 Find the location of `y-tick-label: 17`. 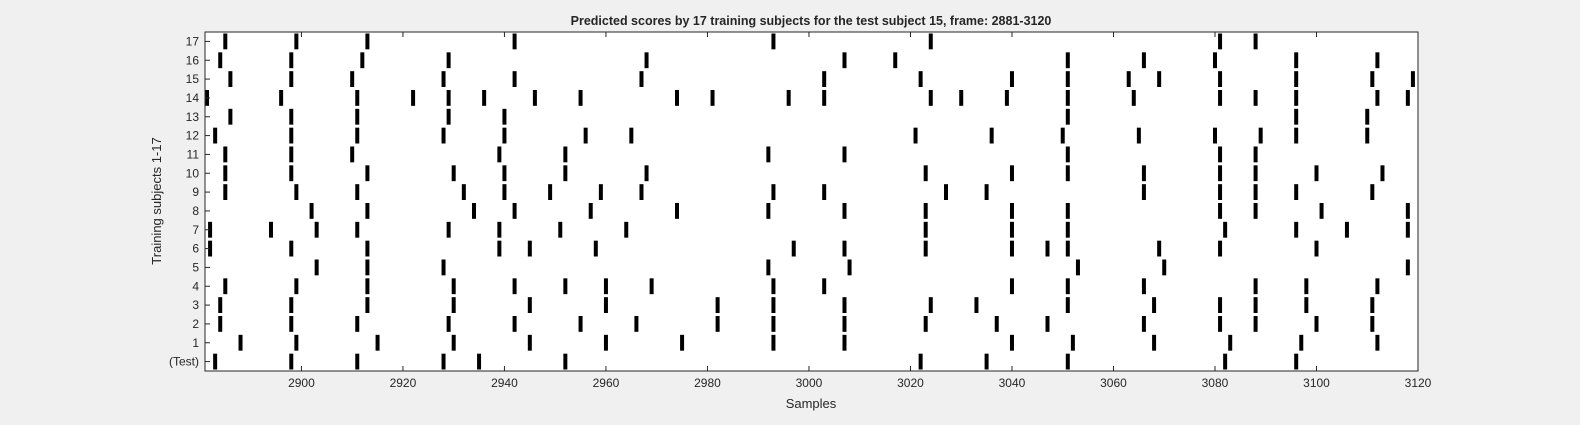

y-tick-label: 17 is located at coordinates (193, 41).